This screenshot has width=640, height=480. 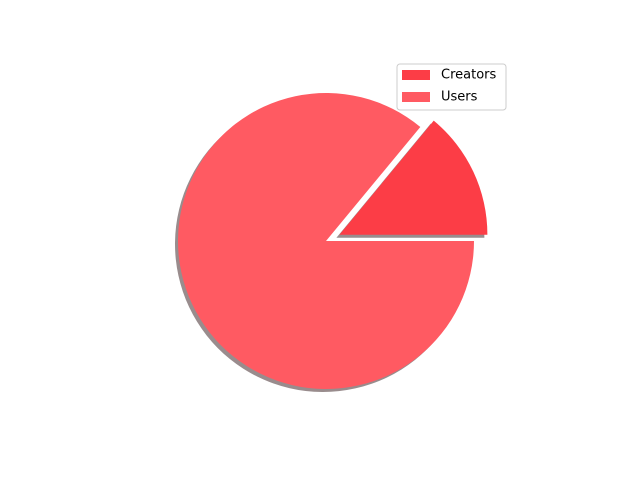 I want to click on legend: Creators Users, so click(x=451, y=87).